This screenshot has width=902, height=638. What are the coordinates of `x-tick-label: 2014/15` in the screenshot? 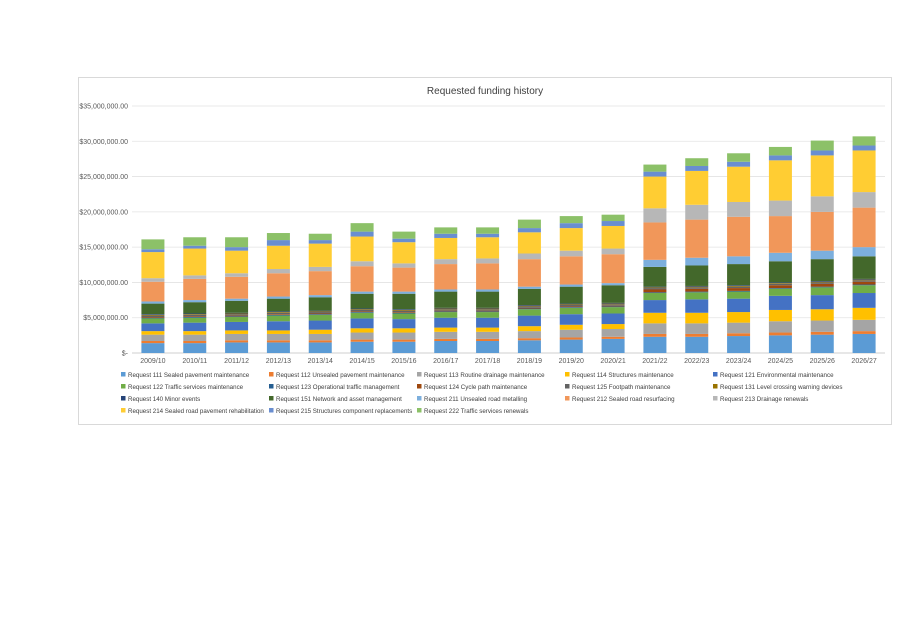 It's located at (361, 361).